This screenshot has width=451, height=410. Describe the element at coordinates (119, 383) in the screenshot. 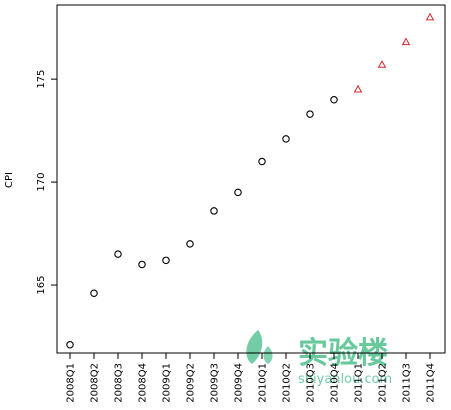

I see `x-tick-label: 2008Q3` at that location.